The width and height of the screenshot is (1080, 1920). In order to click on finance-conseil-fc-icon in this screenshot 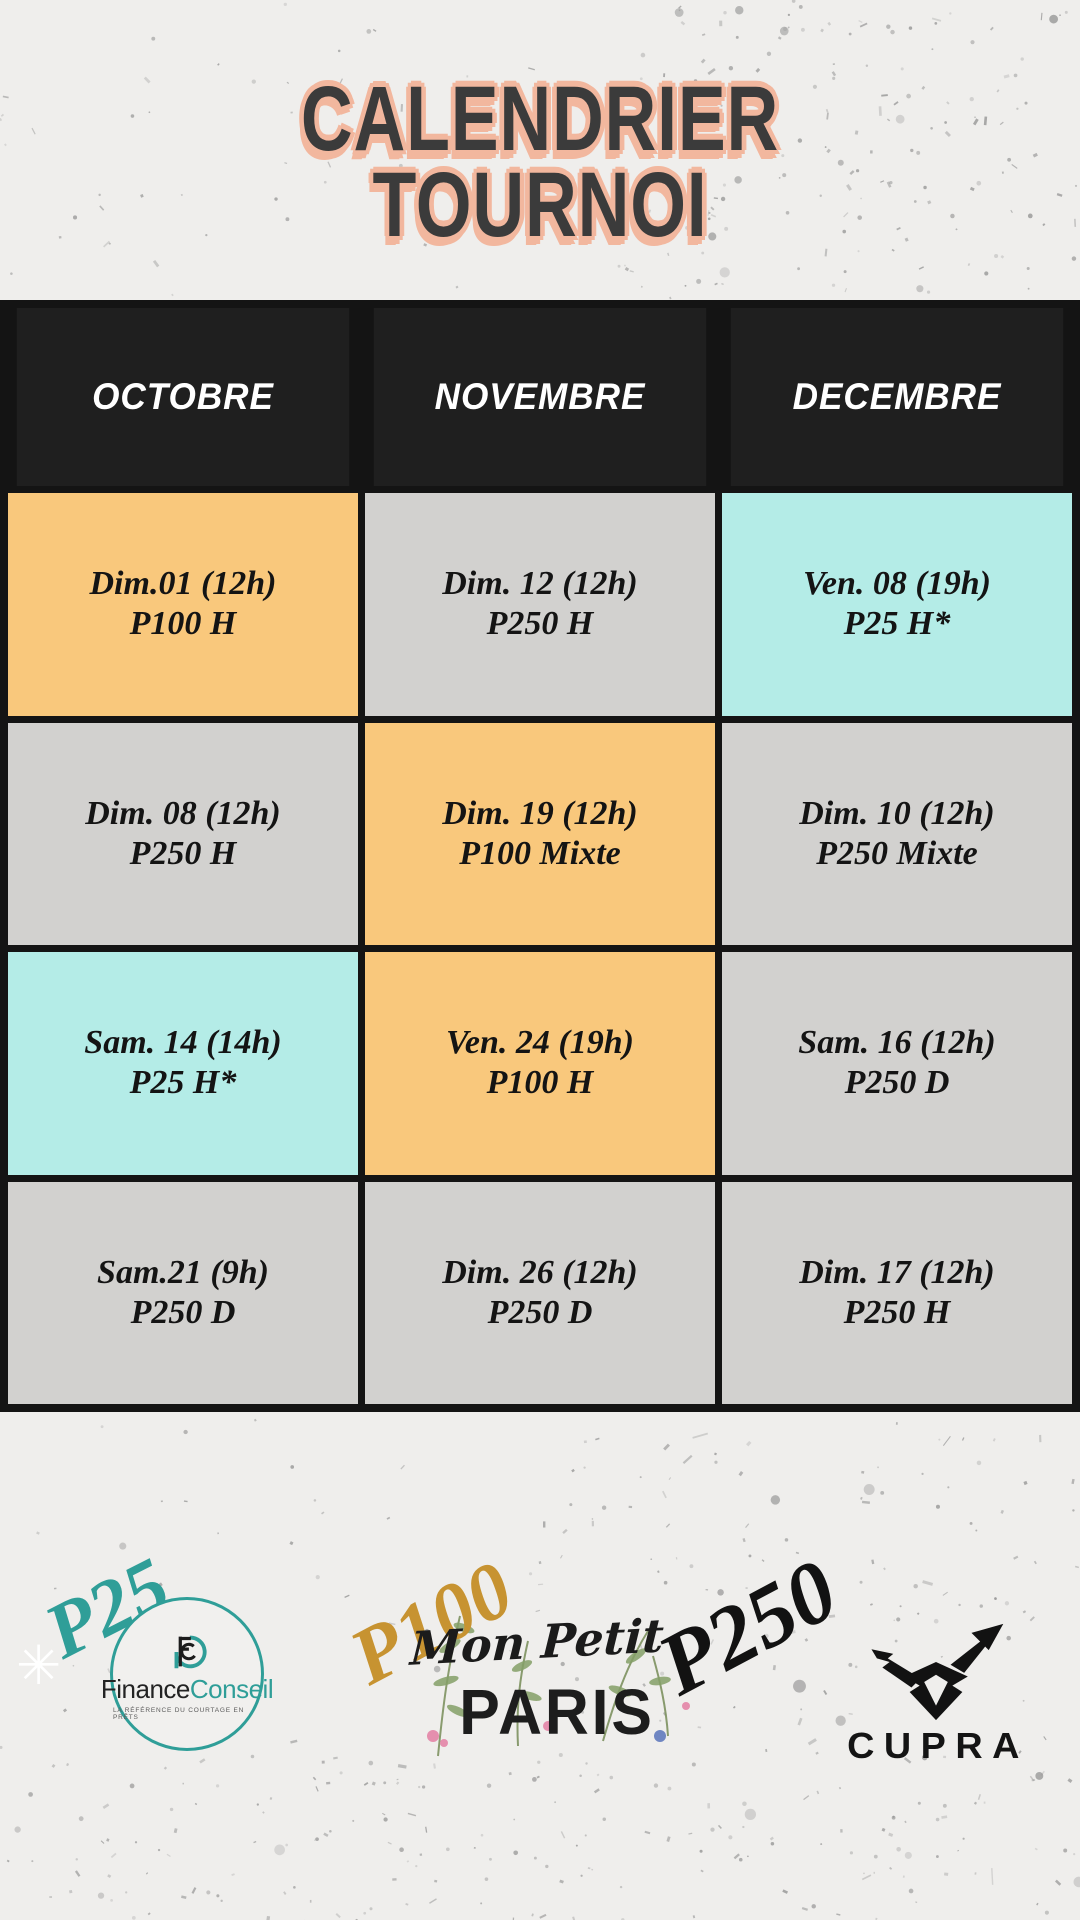, I will do `click(190, 1651)`.